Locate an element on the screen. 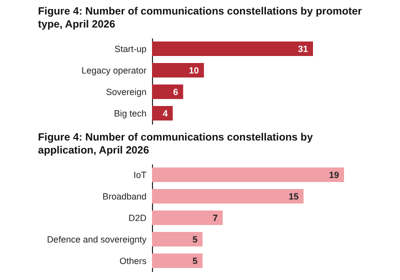  data-label: 7 is located at coordinates (215, 217).